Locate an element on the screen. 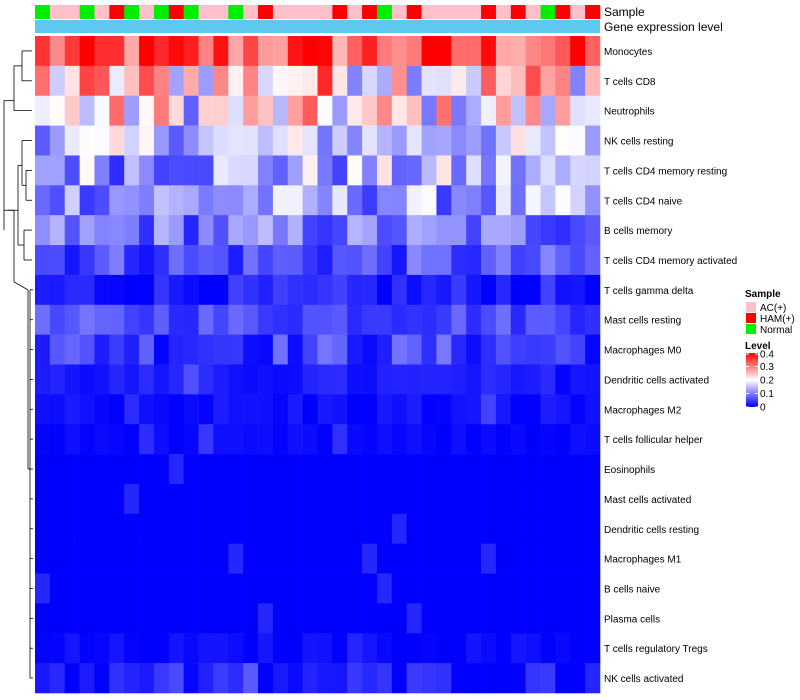  row-label: Mast cells resting is located at coordinates (642, 321).